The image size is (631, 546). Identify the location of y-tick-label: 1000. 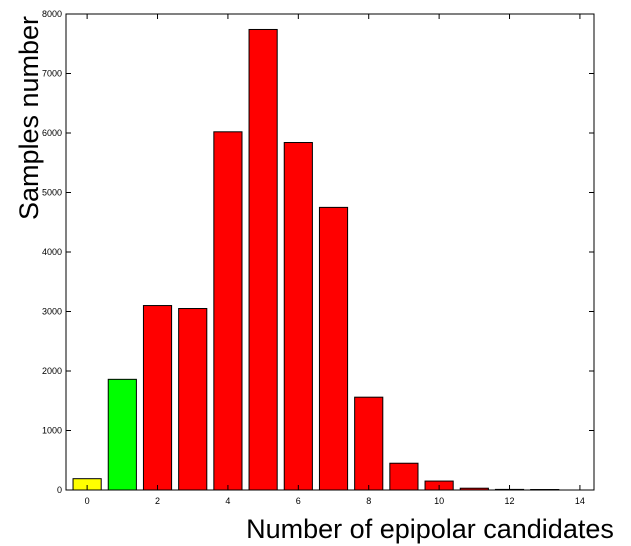
(52, 431).